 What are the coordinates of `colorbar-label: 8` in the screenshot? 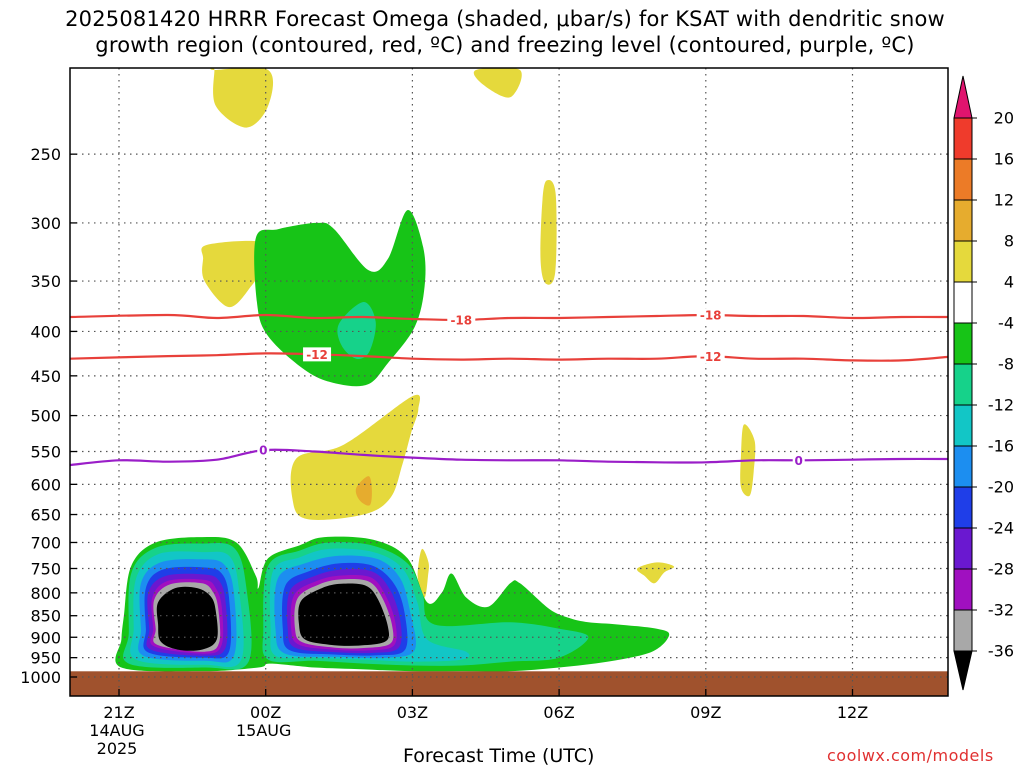 It's located at (1009, 241).